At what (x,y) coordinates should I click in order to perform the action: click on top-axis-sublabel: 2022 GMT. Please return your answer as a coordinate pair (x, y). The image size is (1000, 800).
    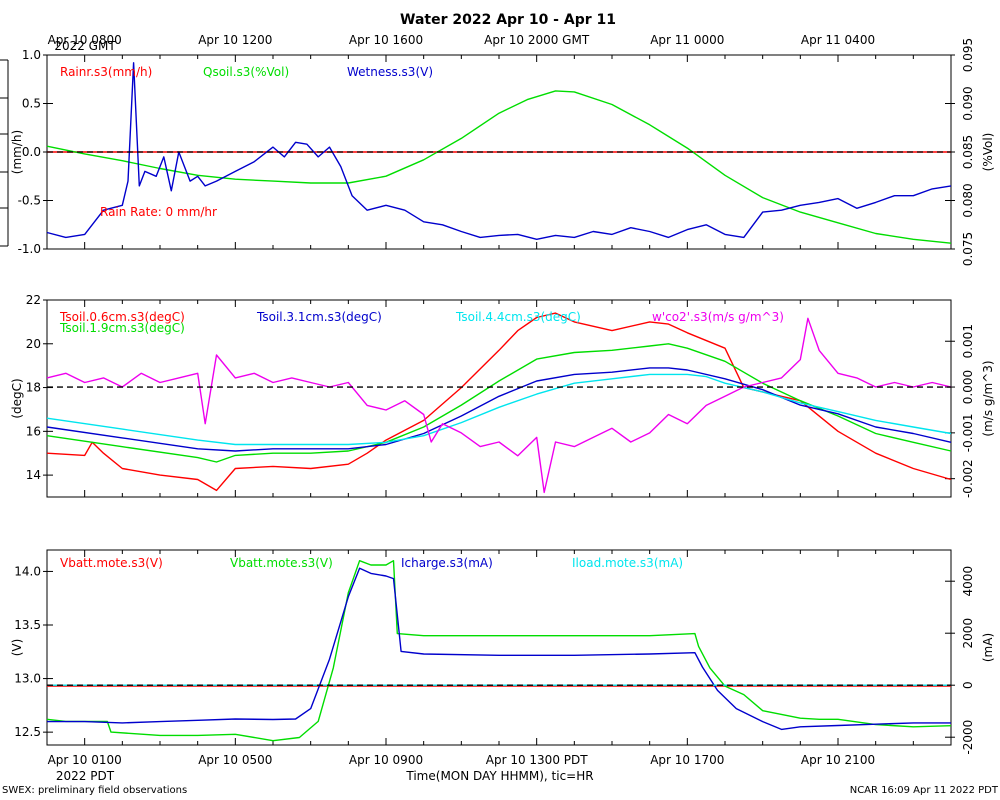
    Looking at the image, I should click on (85, 46).